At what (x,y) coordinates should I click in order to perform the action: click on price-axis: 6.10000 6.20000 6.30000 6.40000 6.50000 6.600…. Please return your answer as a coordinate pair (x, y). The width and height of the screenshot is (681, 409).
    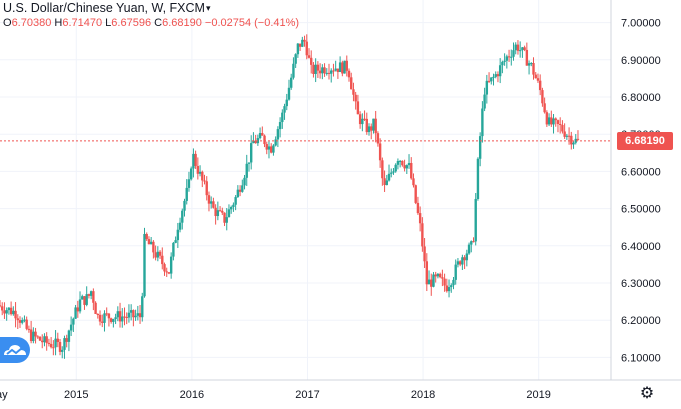
    Looking at the image, I should click on (641, 191).